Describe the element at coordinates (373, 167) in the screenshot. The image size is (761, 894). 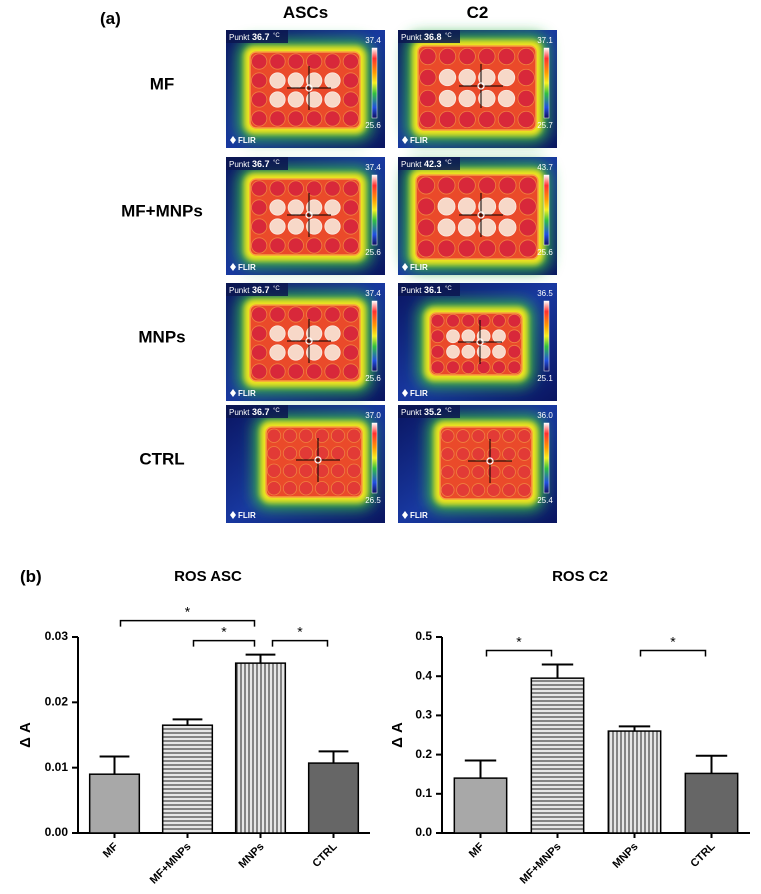
I see `scale-max: 37.4` at that location.